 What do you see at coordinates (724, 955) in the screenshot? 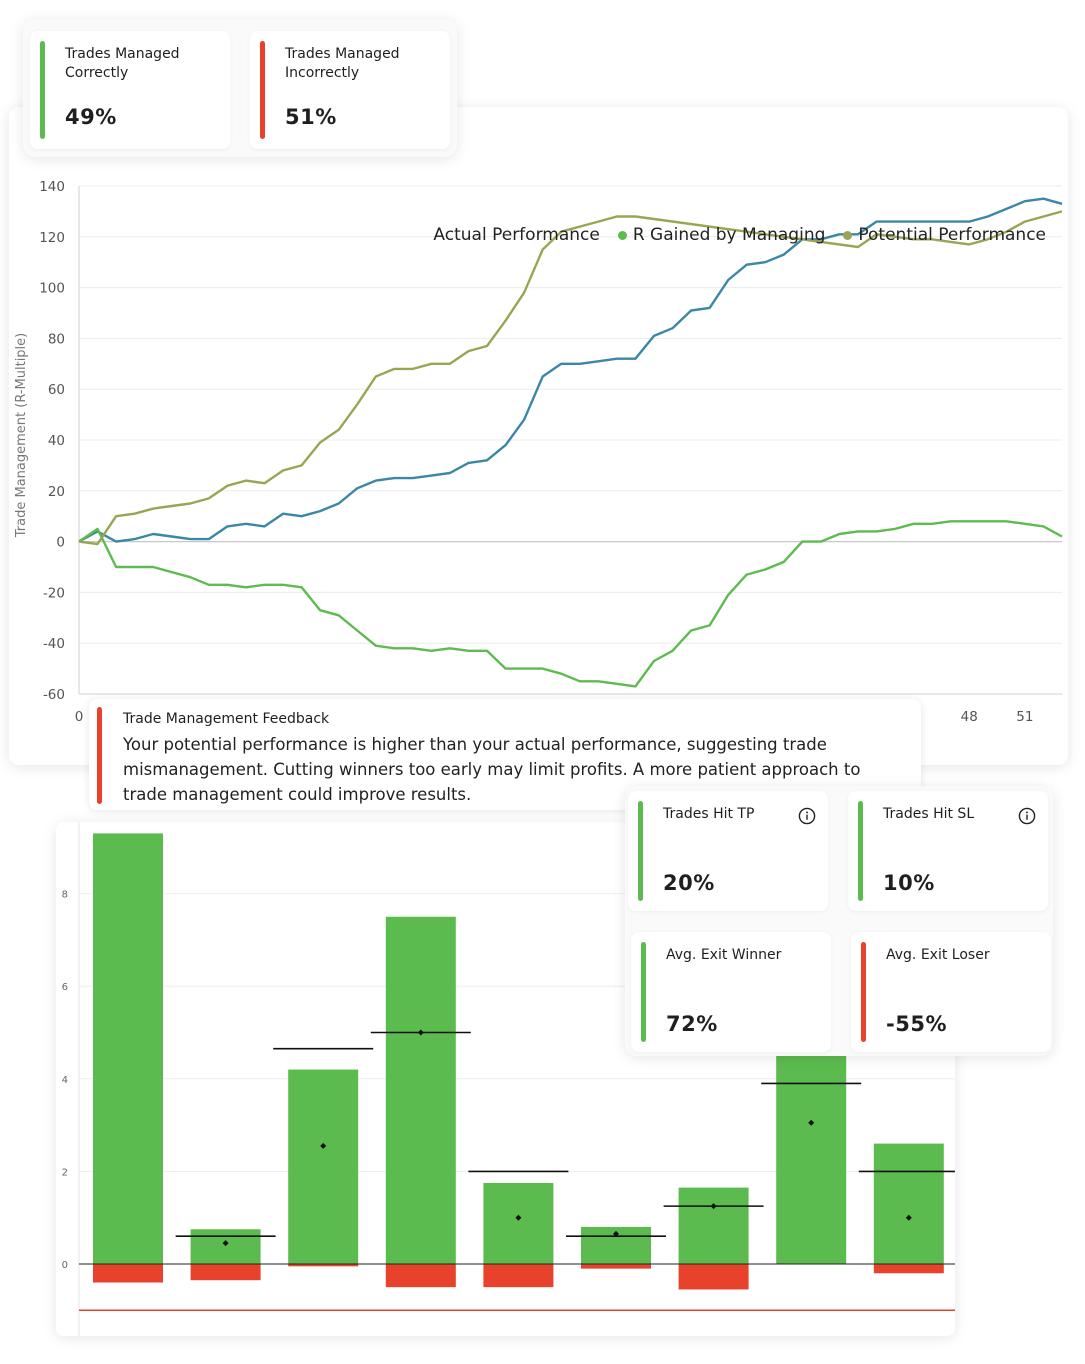
I see `stat-label: Avg. Exit Winner` at bounding box center [724, 955].